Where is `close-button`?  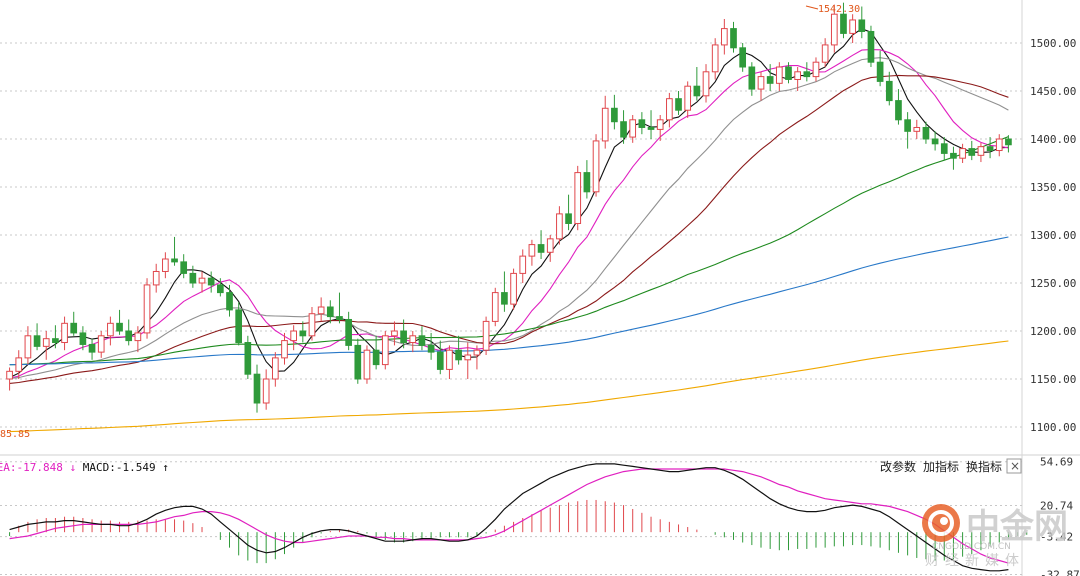 close-button is located at coordinates (1014, 466).